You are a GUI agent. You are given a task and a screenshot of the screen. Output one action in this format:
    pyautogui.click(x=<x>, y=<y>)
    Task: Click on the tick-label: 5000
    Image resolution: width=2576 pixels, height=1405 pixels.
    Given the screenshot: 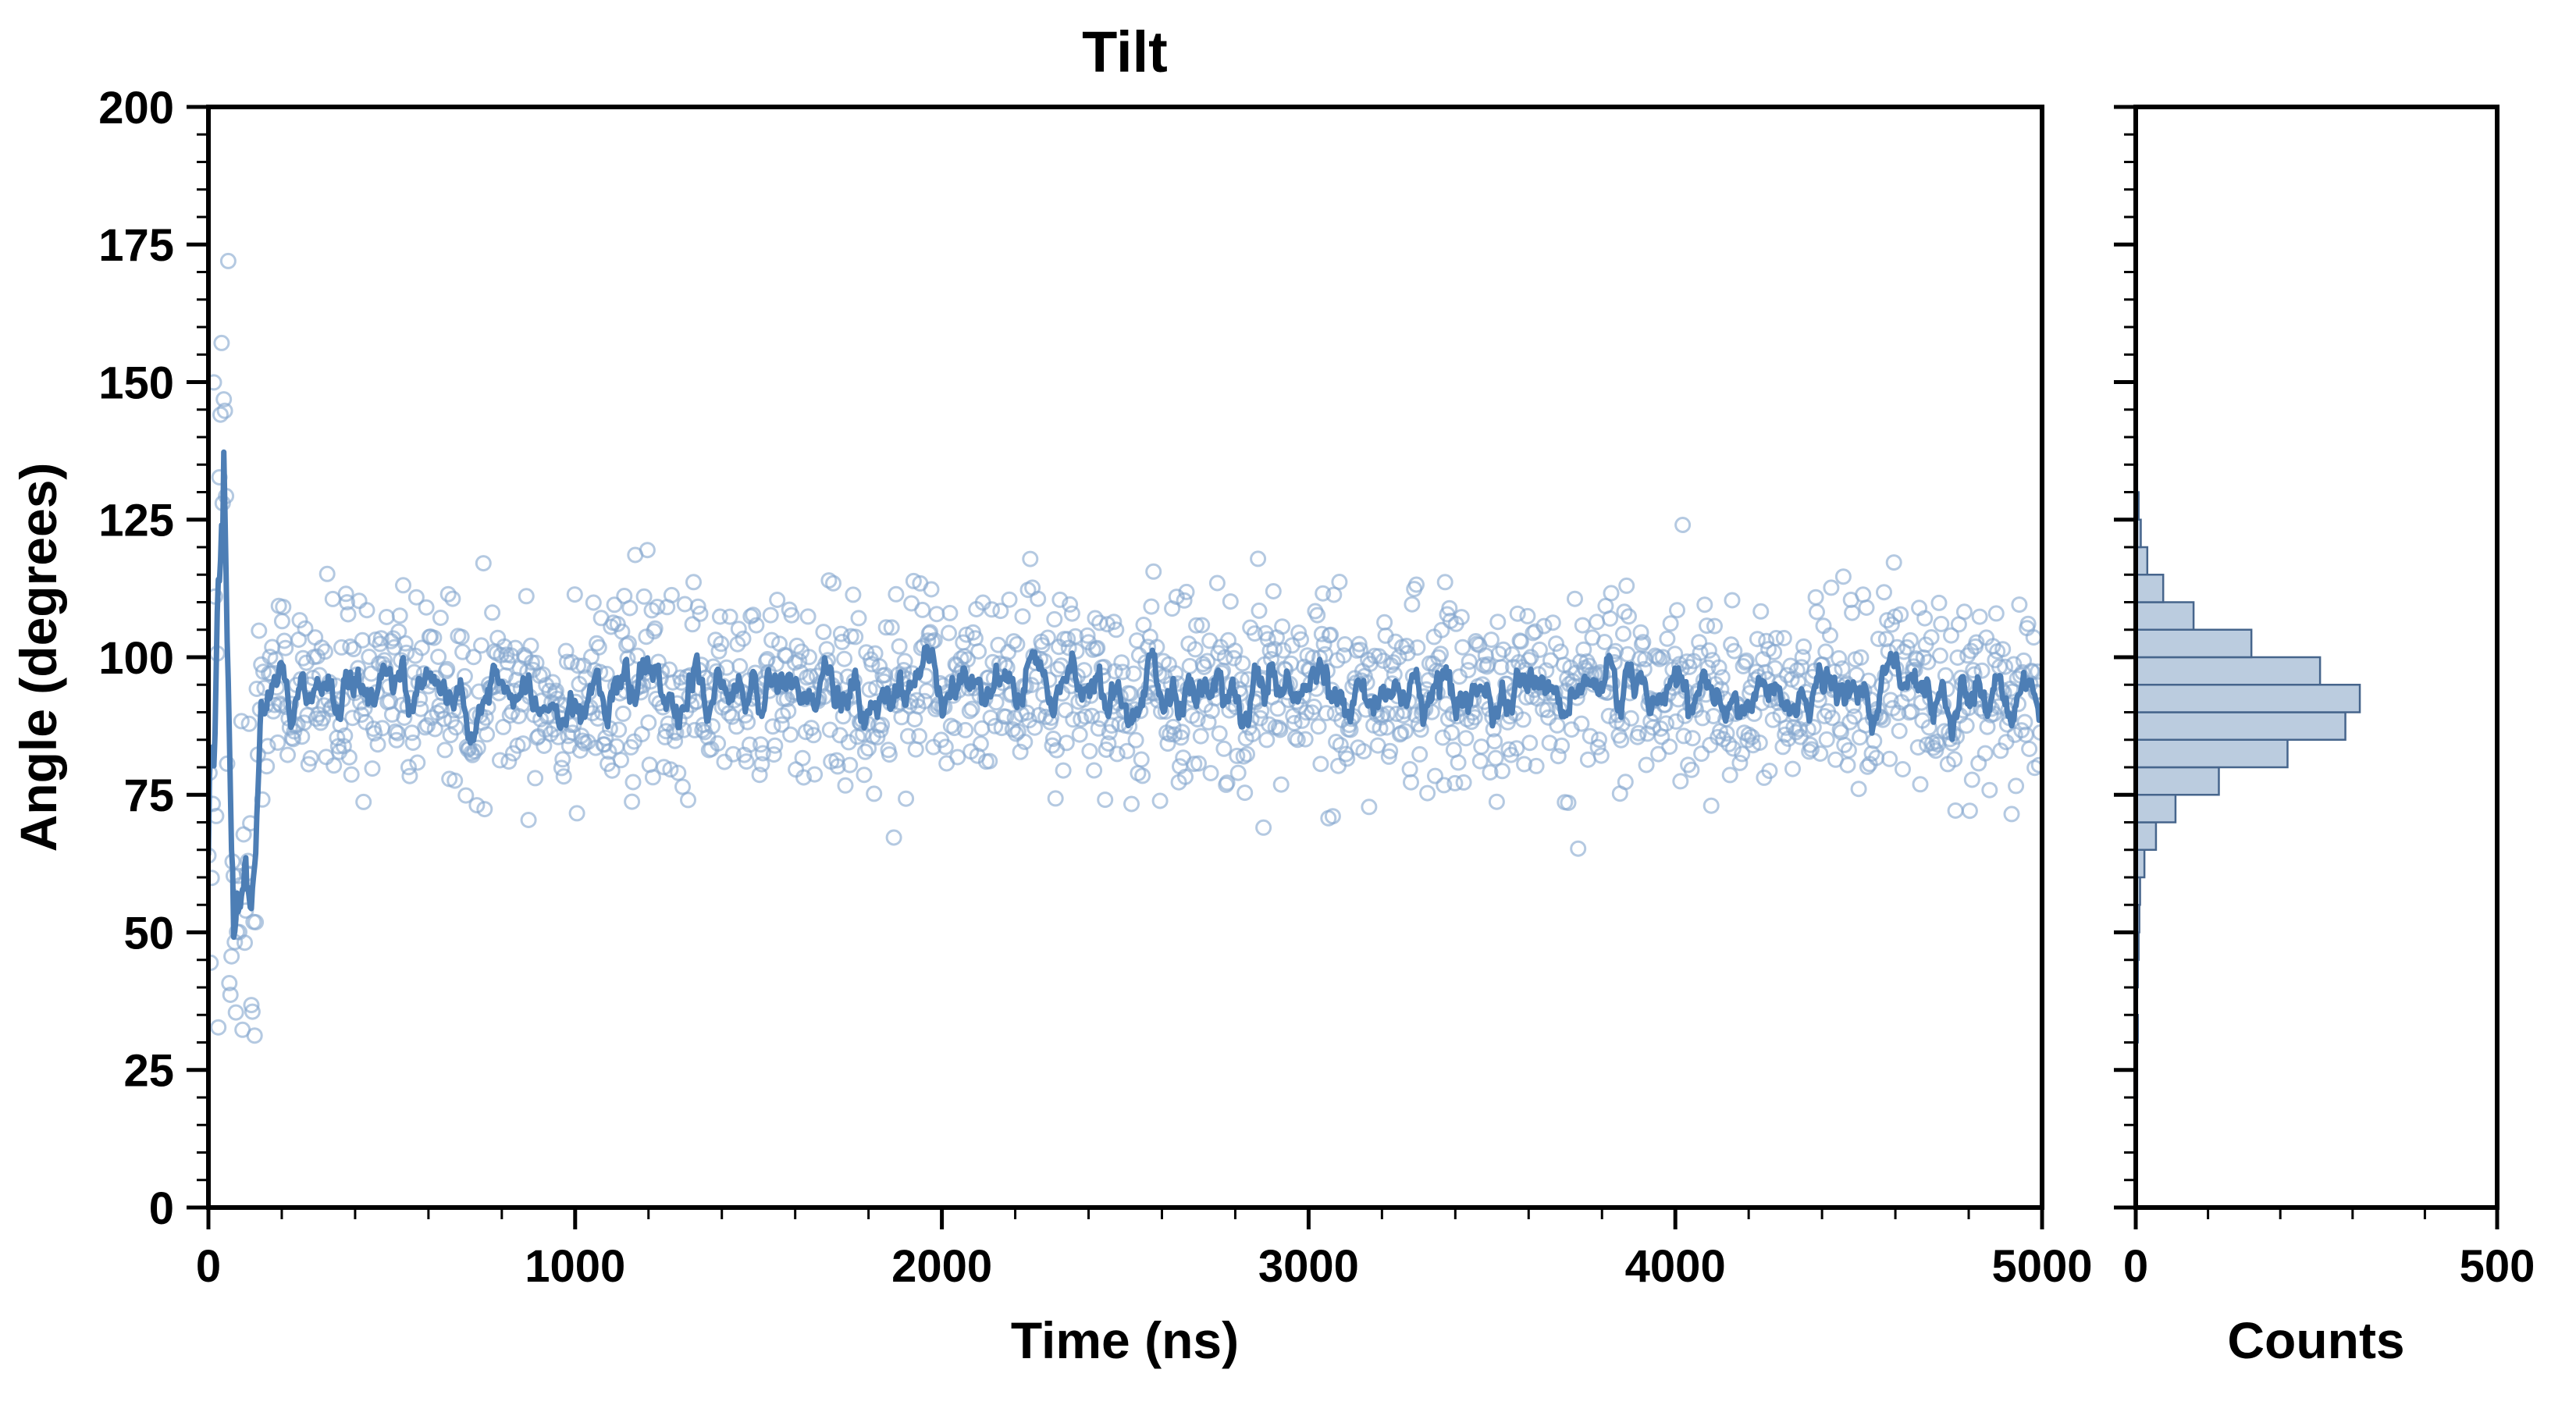 What is the action you would take?
    pyautogui.click(x=2041, y=1267)
    